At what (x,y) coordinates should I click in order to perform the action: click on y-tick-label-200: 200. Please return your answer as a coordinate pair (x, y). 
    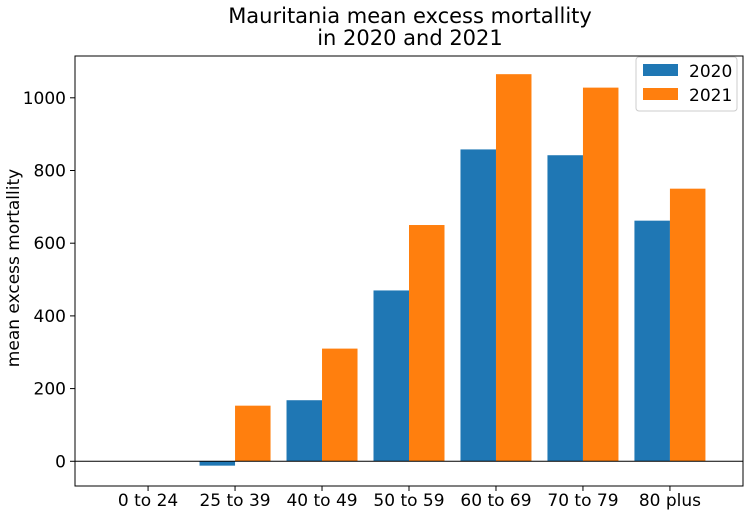
    Looking at the image, I should click on (50, 390).